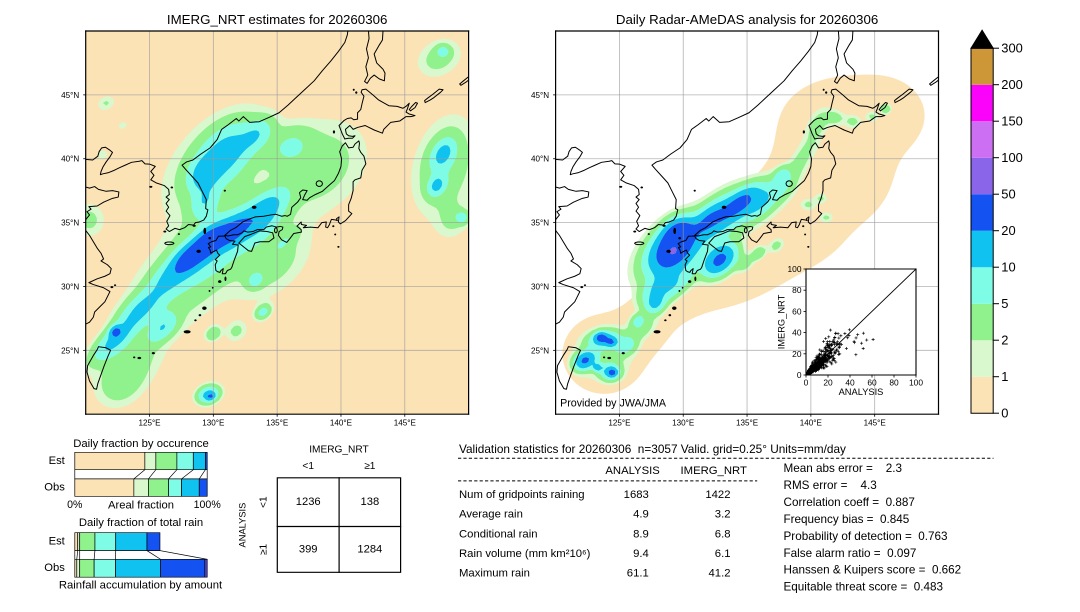 This screenshot has height=612, width=1080. I want to click on svg-text: RMS error = 4.3, so click(830, 485).